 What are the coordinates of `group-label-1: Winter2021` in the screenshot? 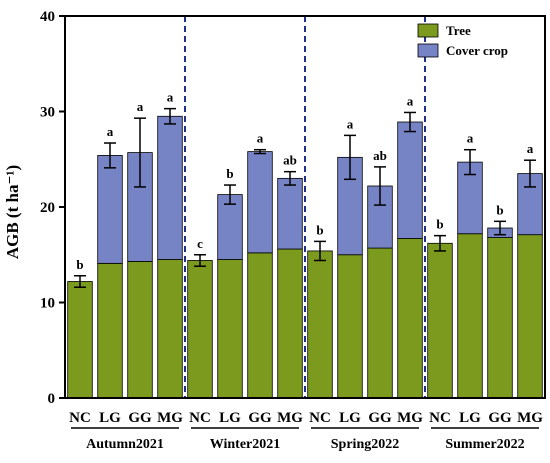 It's located at (245, 444).